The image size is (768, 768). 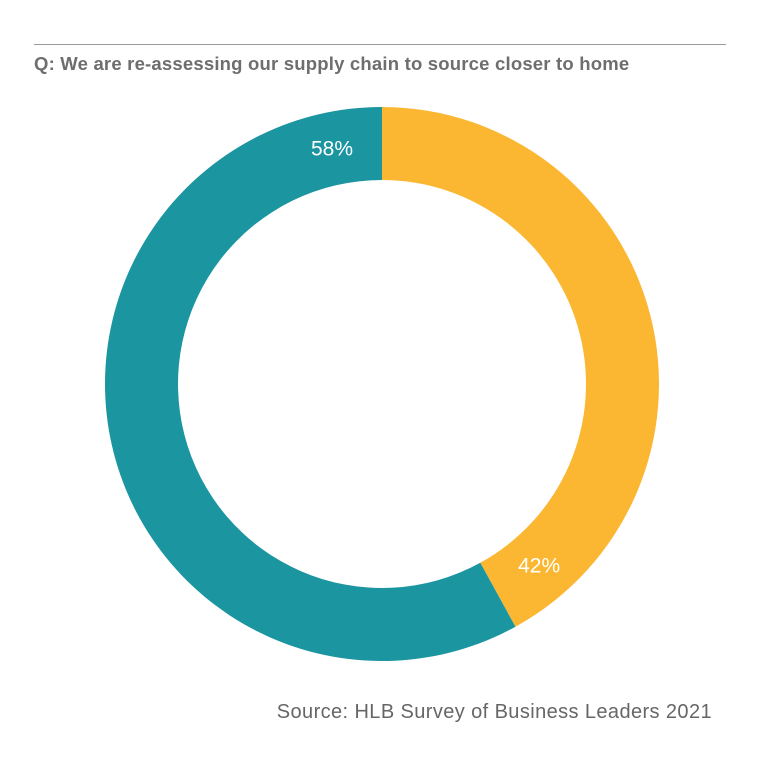 What do you see at coordinates (539, 566) in the screenshot?
I see `slice-label-42: 42%` at bounding box center [539, 566].